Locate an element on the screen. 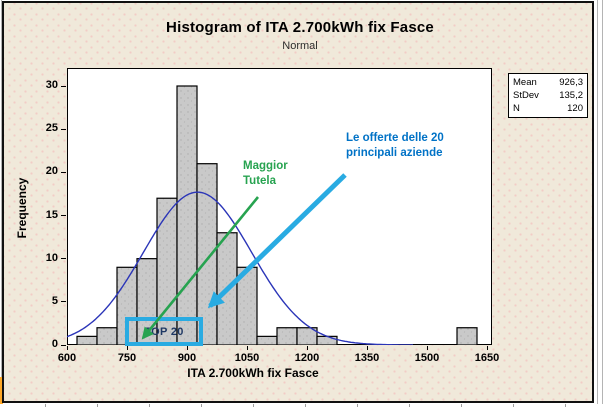 Image resolution: width=604 pixels, height=407 pixels. stats-value-n: 120 is located at coordinates (575, 108).